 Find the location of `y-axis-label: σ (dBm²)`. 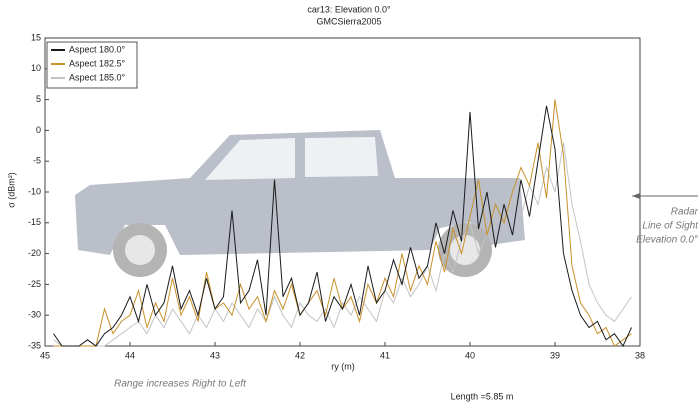

y-axis-label: σ (dBm²) is located at coordinates (11, 190).